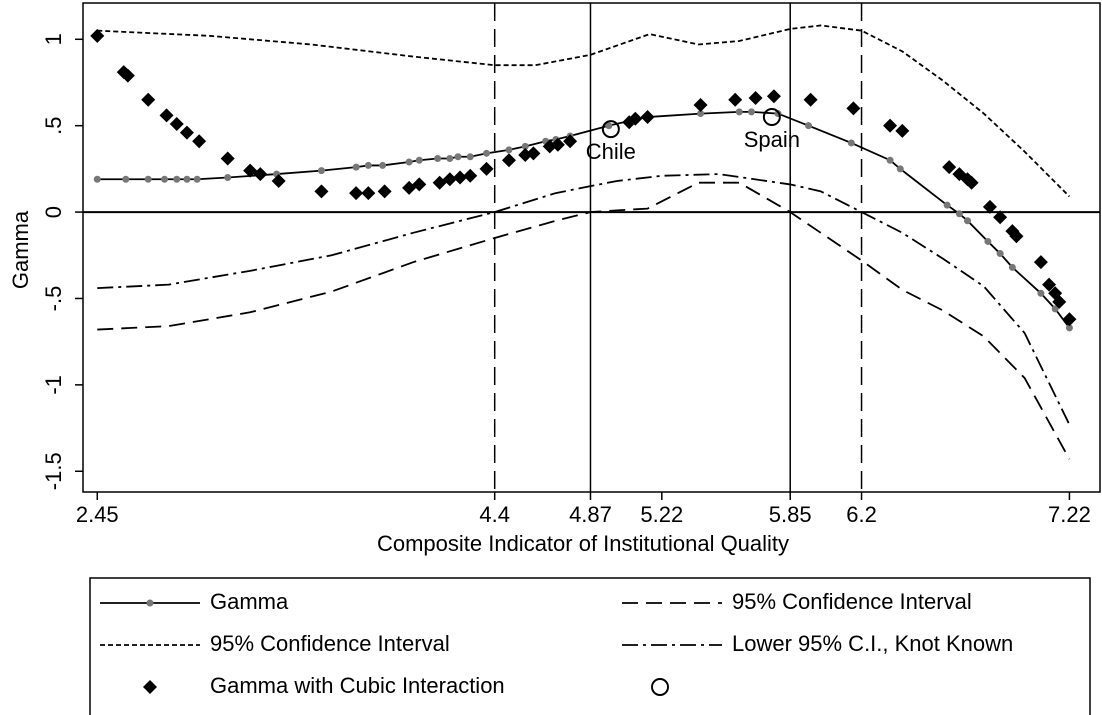  Describe the element at coordinates (590, 514) in the screenshot. I see `x-tick-label: 4.87` at that location.